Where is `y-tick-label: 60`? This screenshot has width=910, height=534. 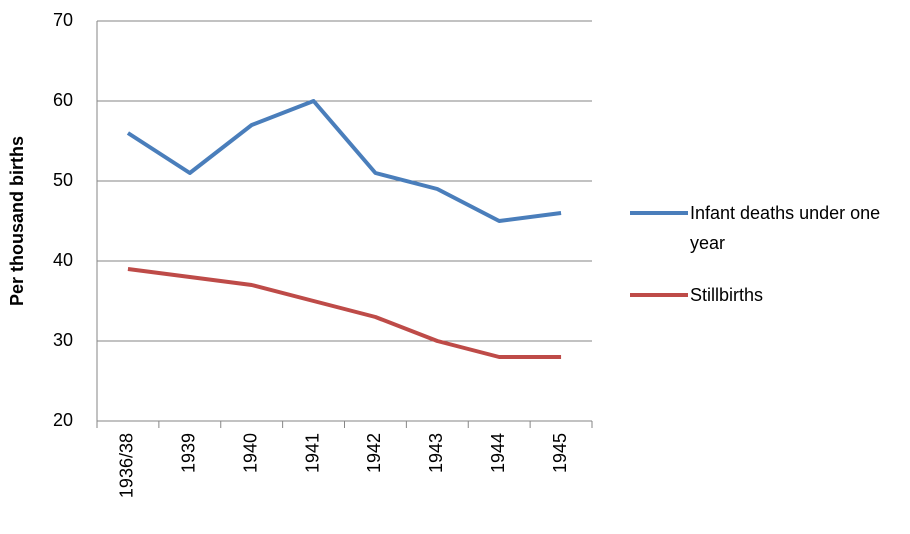
y-tick-label: 60 is located at coordinates (63, 100).